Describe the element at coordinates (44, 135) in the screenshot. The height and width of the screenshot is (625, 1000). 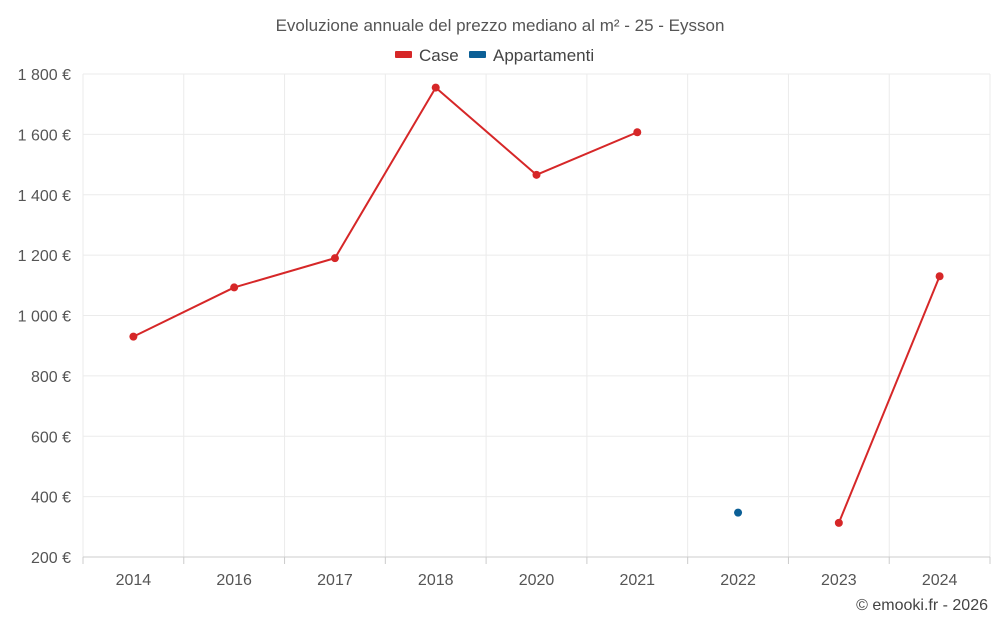
I see `y-tick-label: 1 600 €` at that location.